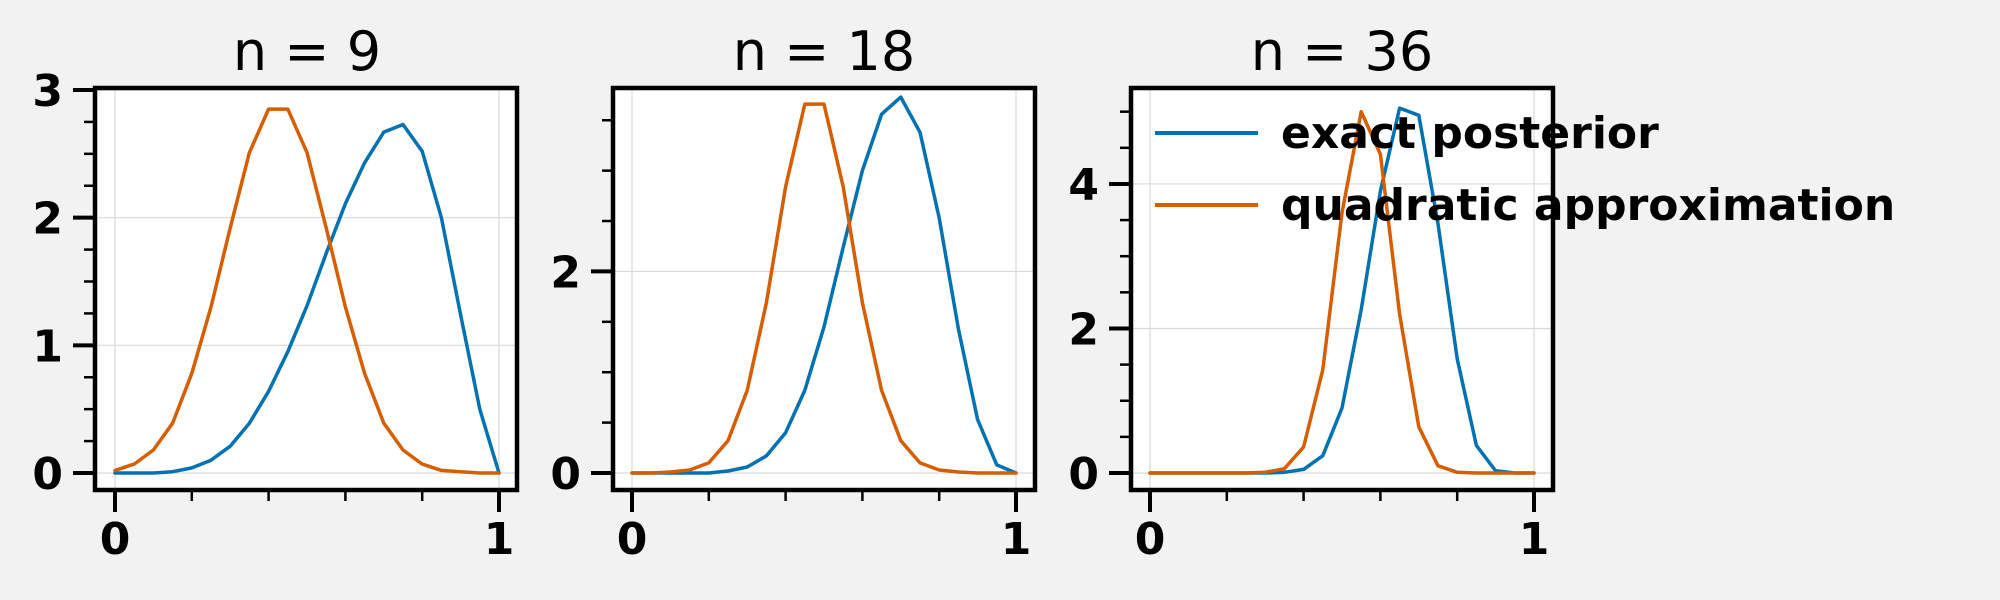  I want to click on panel-title: n = 36, so click(1342, 51).